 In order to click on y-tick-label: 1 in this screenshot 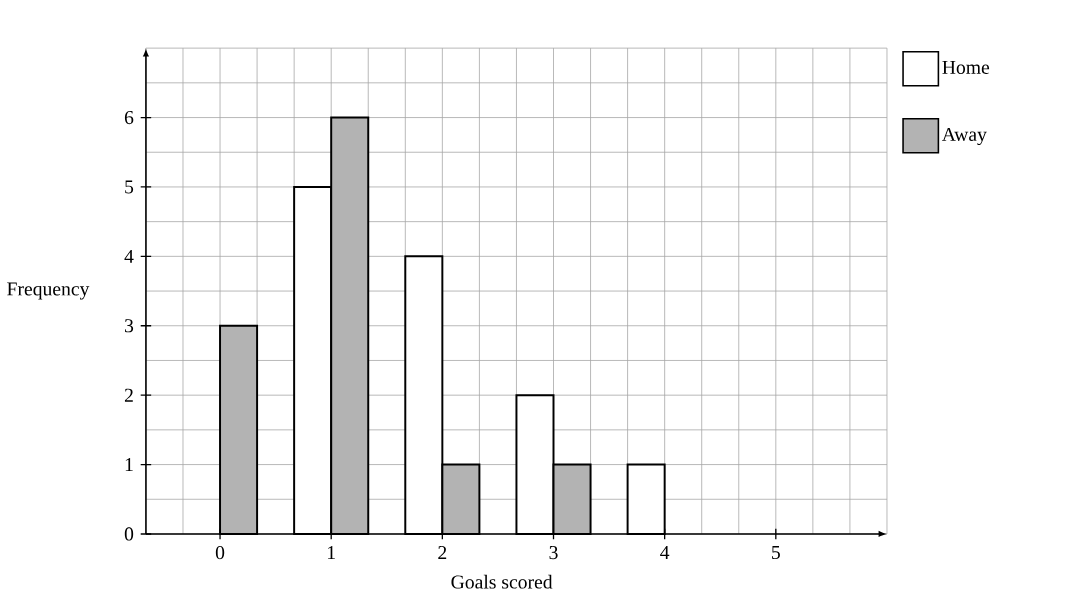, I will do `click(129, 465)`.